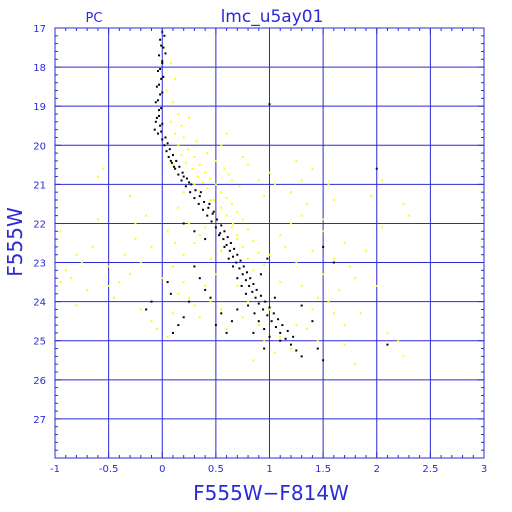  What do you see at coordinates (109, 469) in the screenshot?
I see `x-tick-label: -0.5` at bounding box center [109, 469].